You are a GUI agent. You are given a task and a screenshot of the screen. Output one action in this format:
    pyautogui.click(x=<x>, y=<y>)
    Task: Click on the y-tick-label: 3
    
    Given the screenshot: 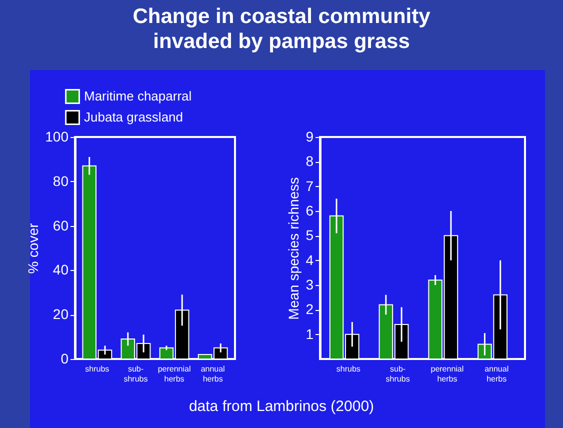 What is the action you would take?
    pyautogui.click(x=310, y=284)
    